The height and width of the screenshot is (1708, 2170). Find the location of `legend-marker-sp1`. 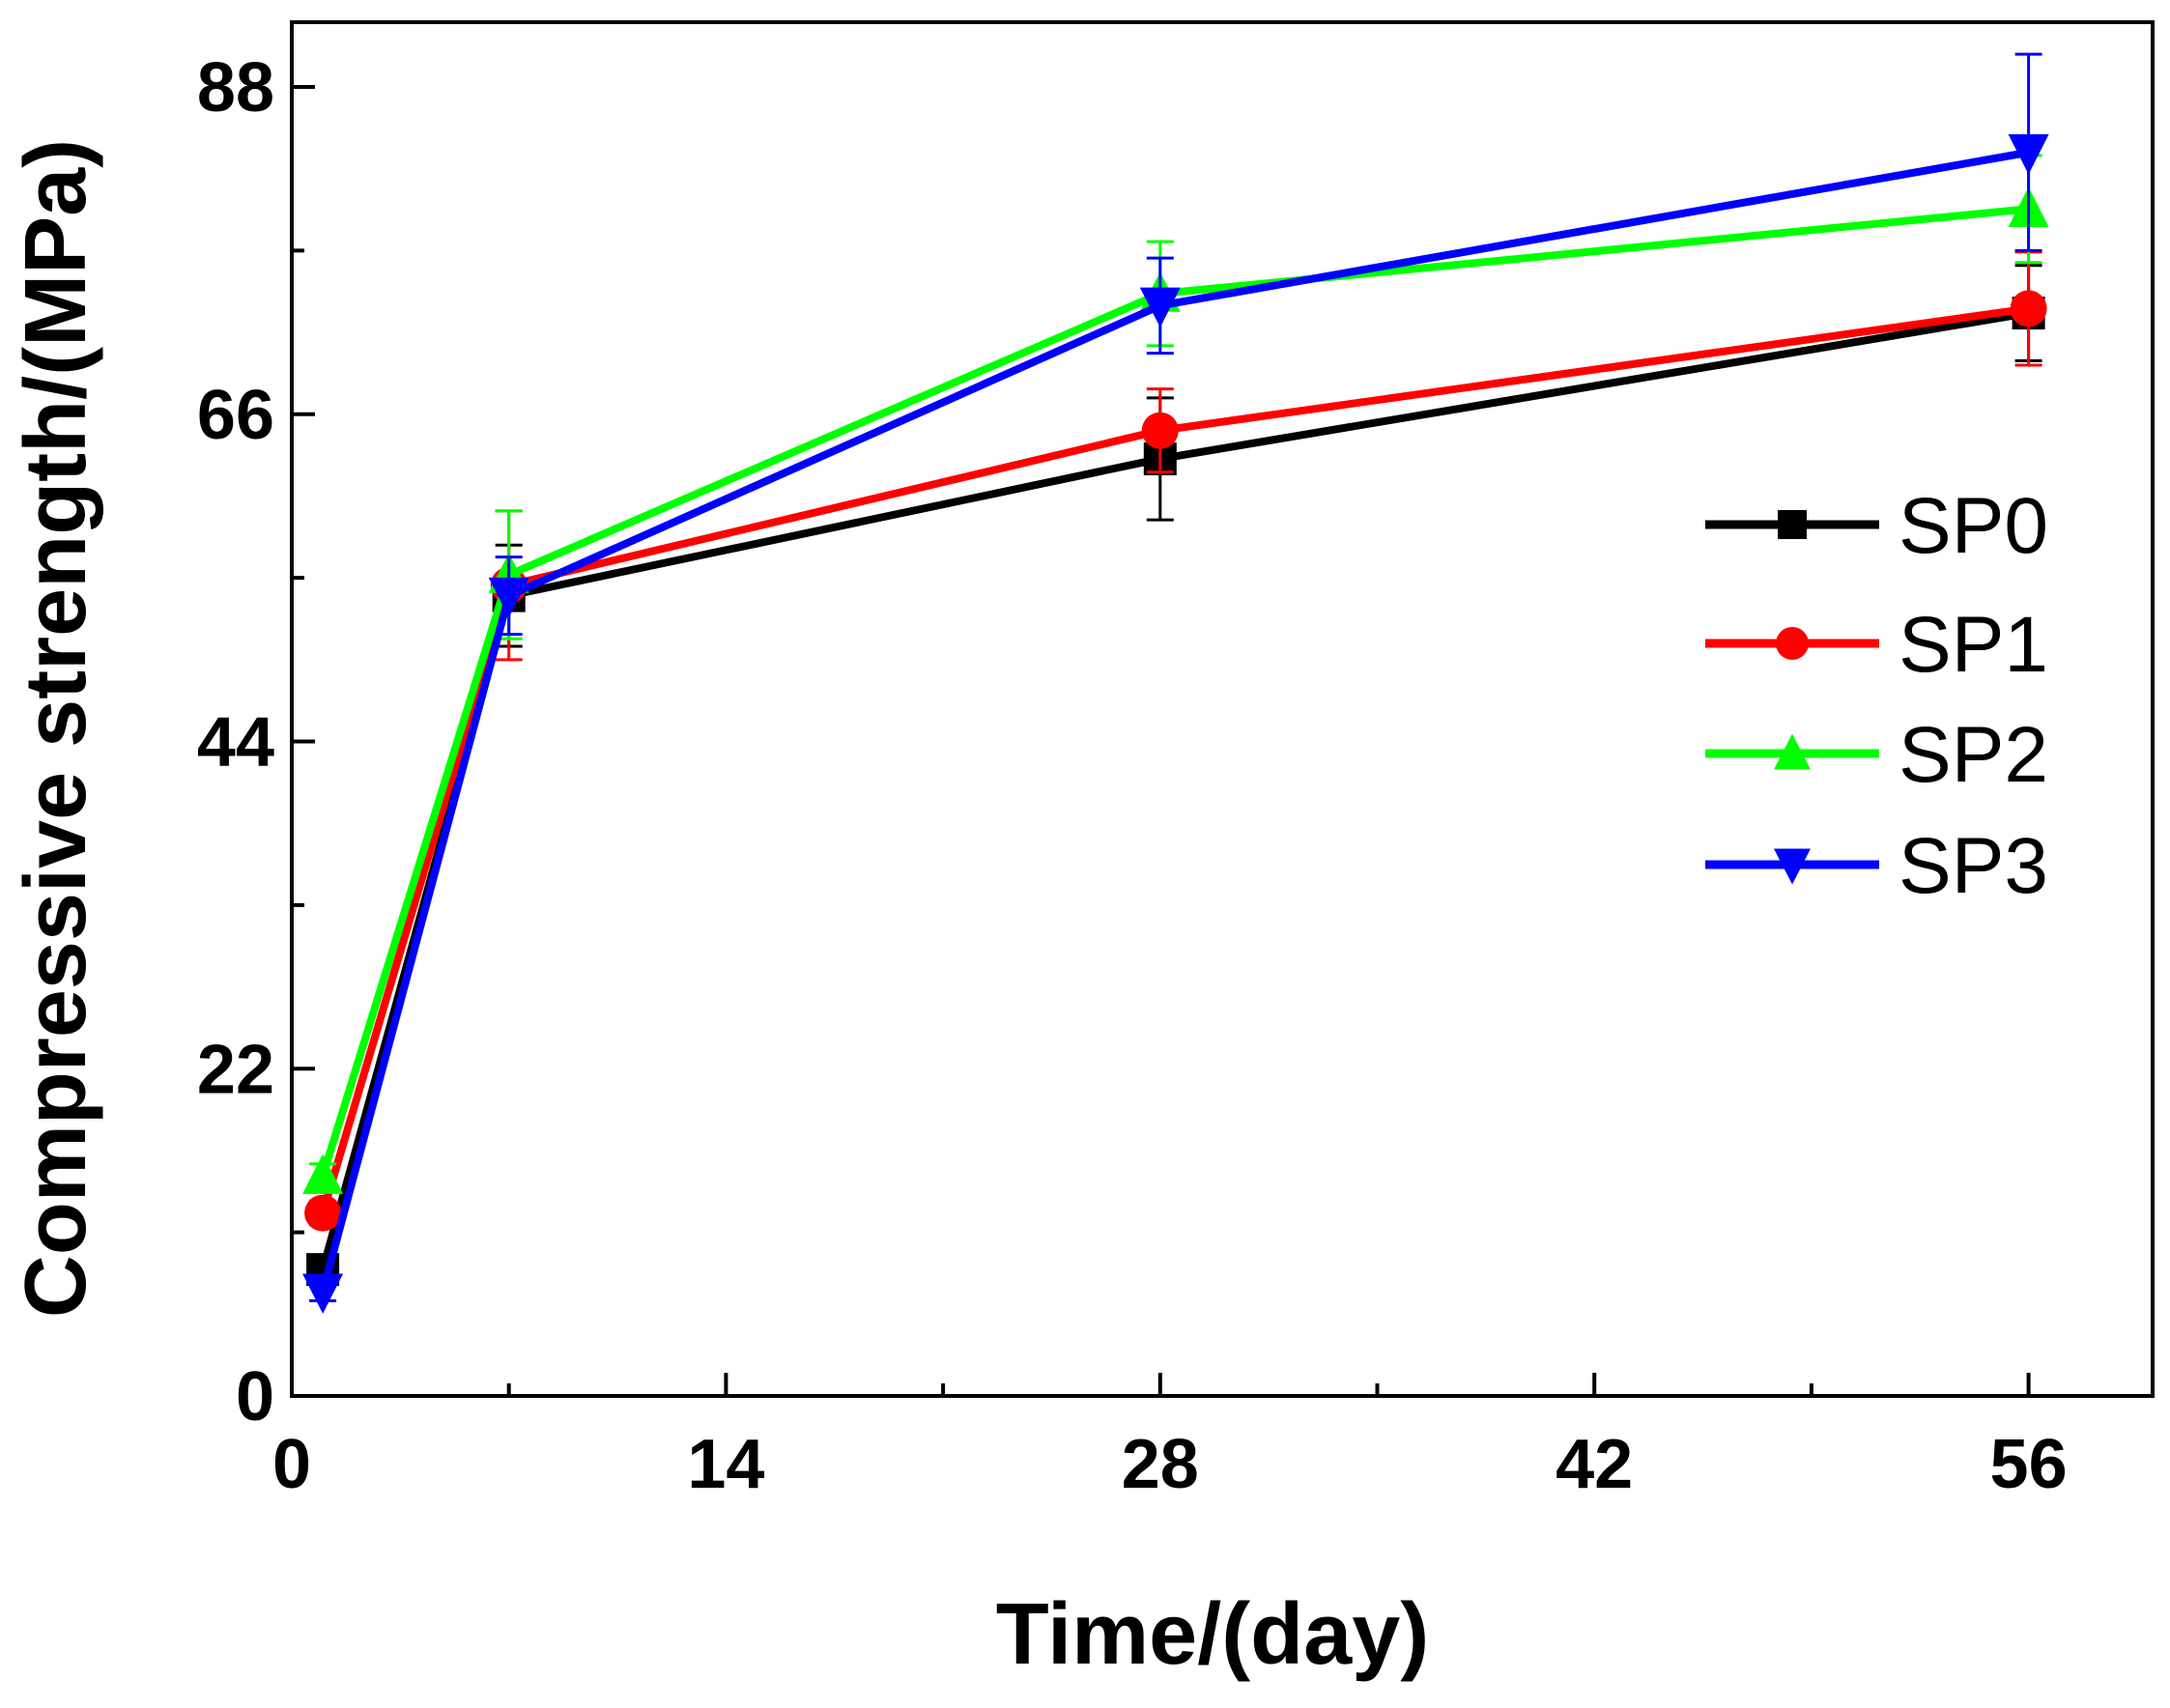

legend-marker-sp1 is located at coordinates (1792, 643).